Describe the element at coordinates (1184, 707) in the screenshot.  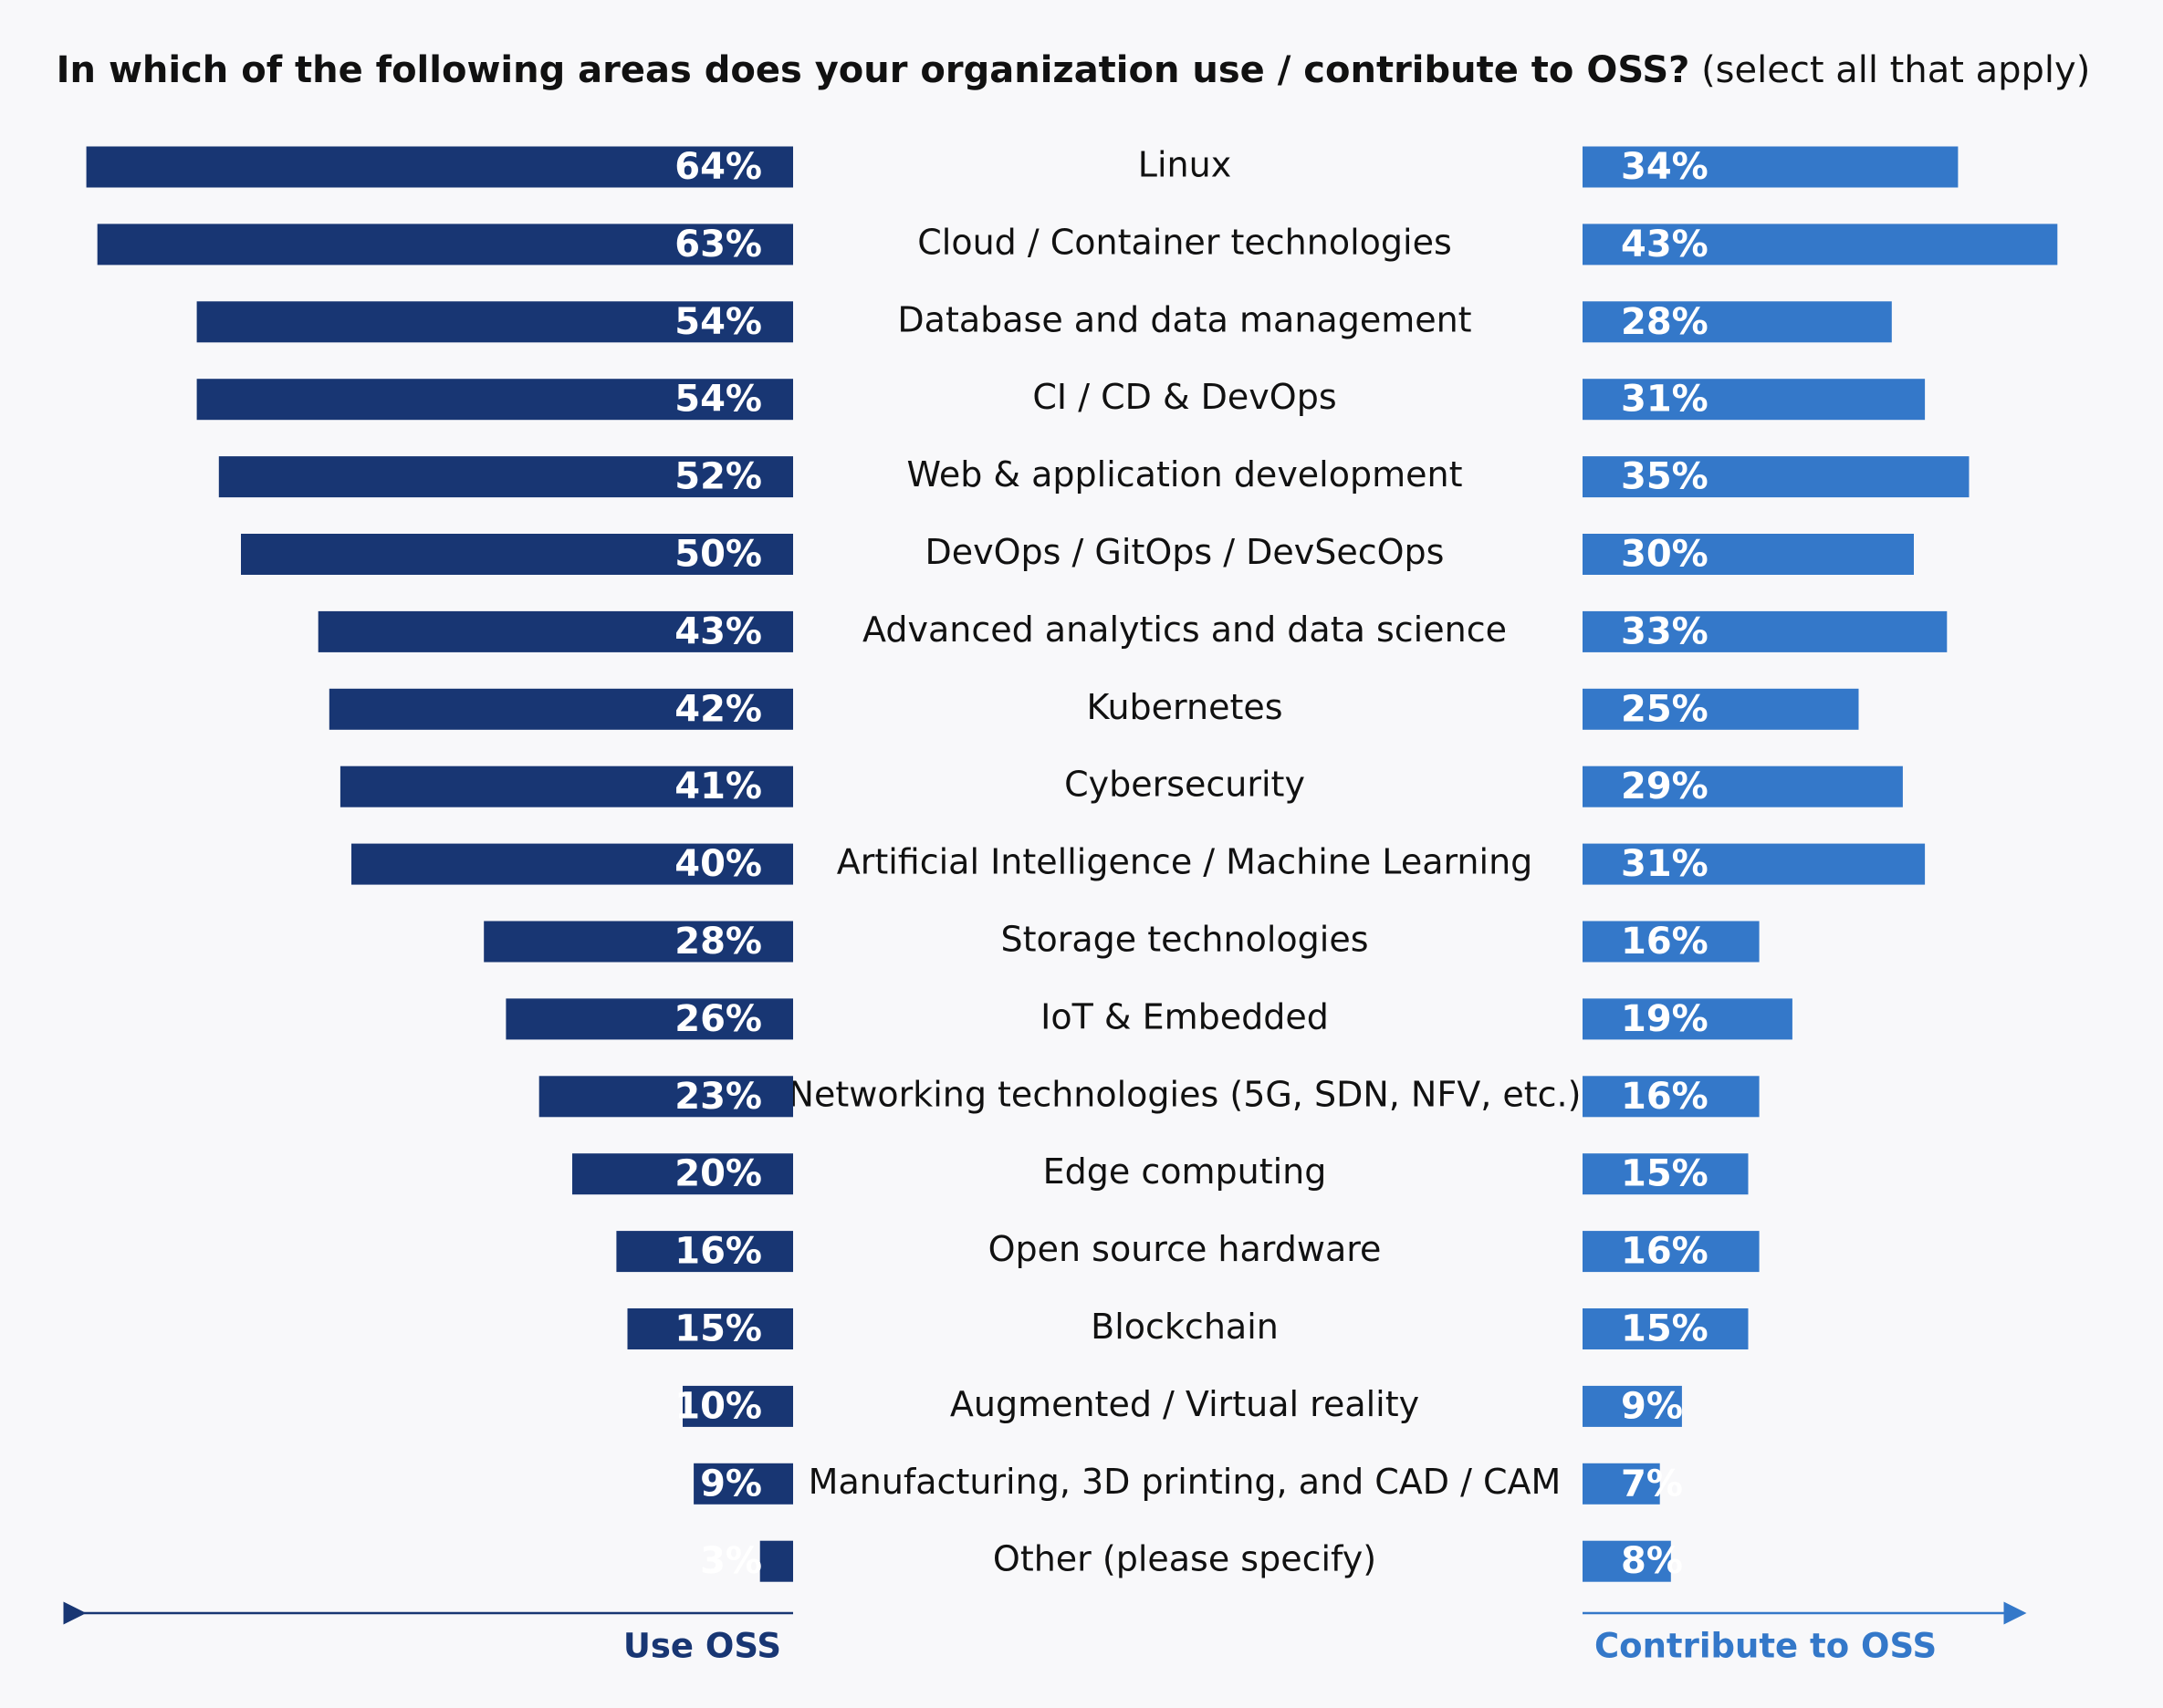
I see `category-label: Kubernetes` at that location.